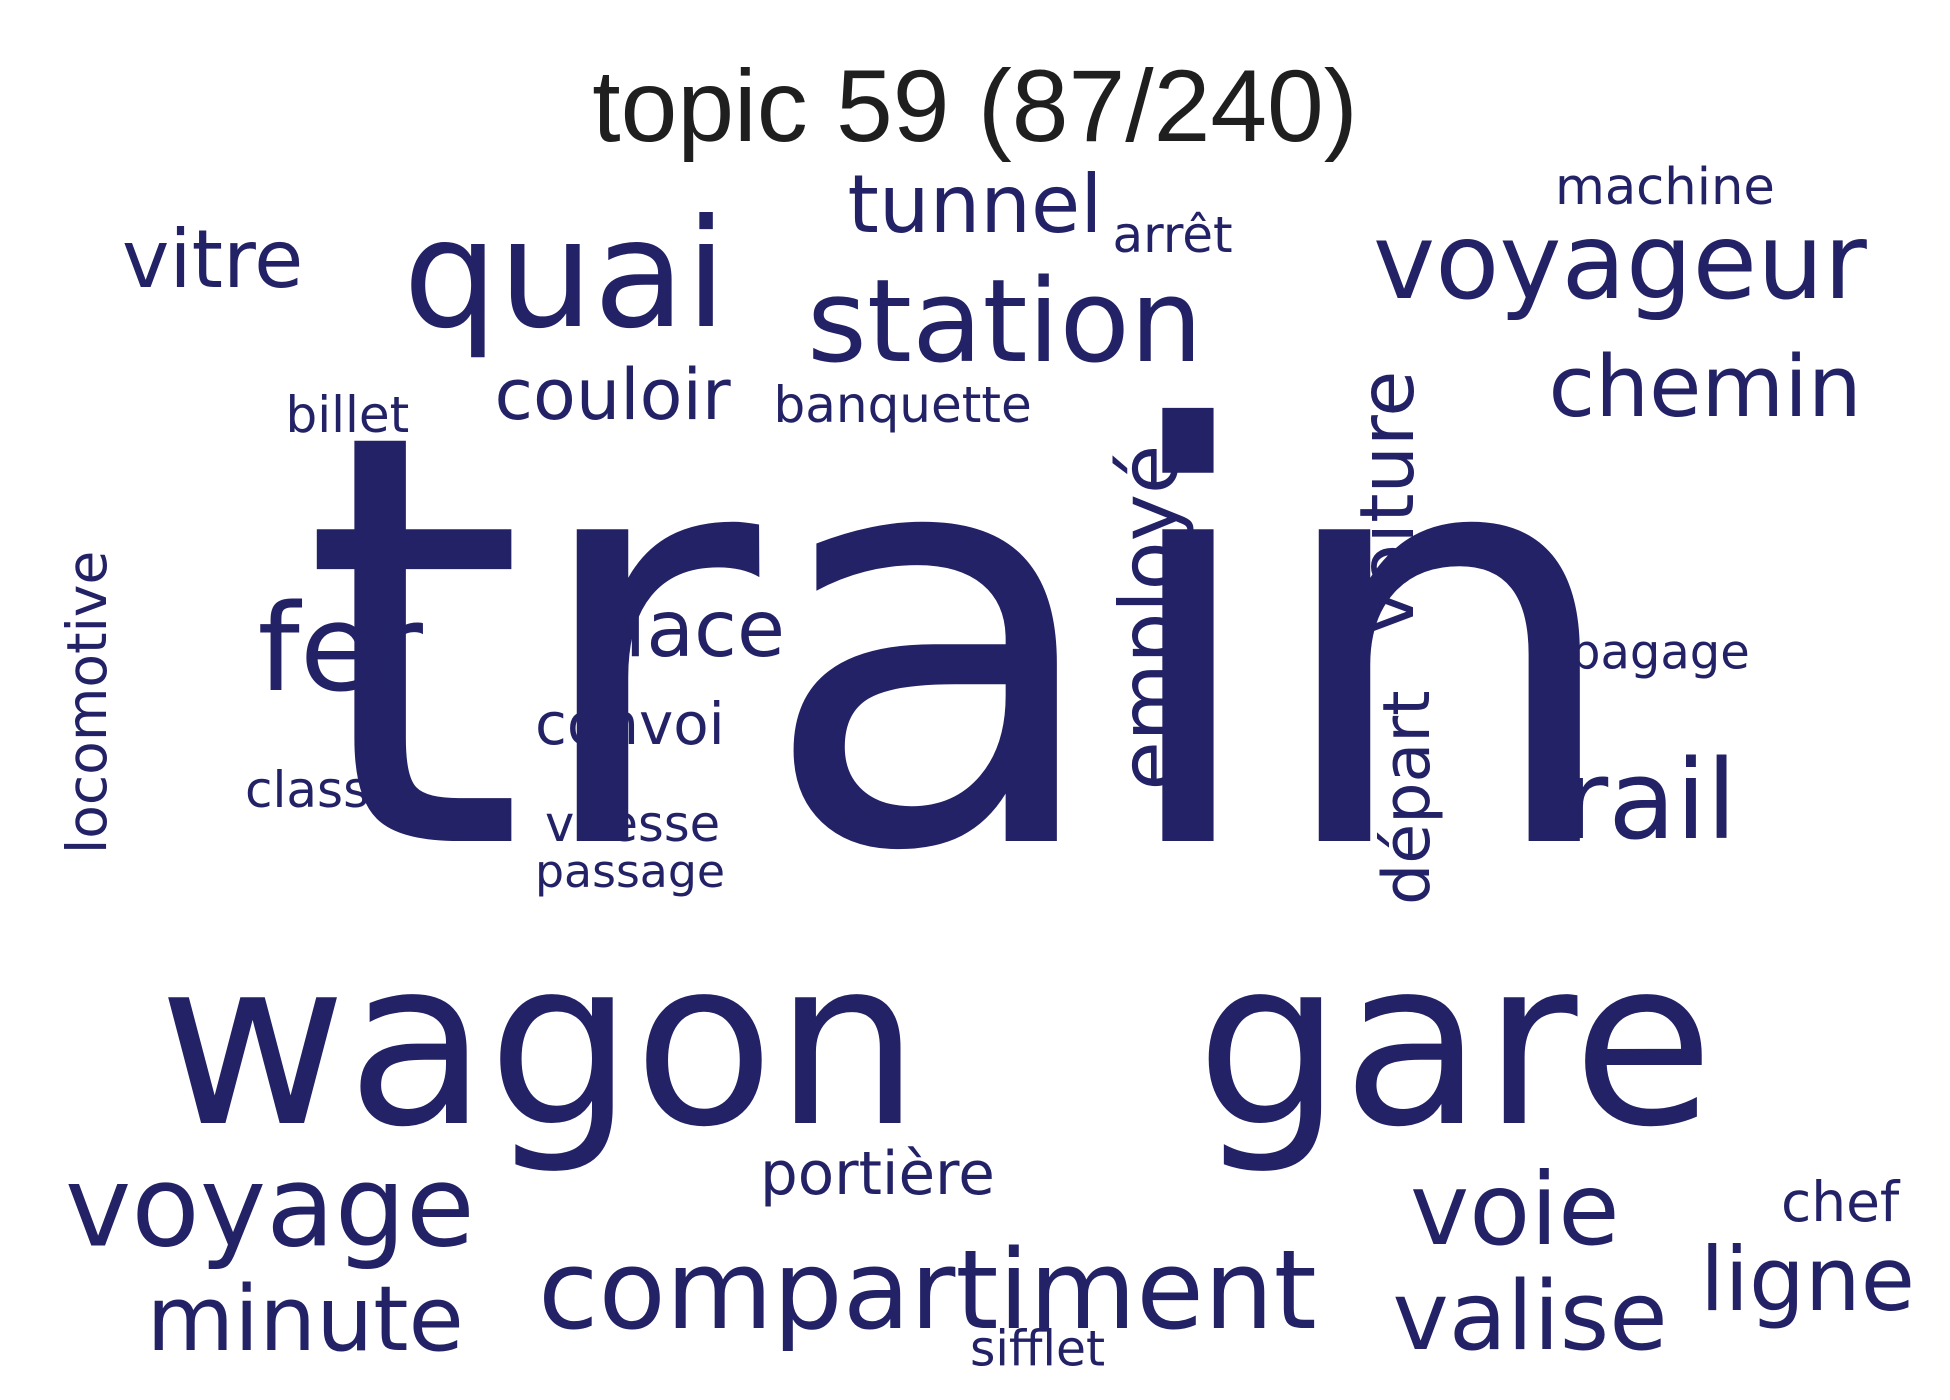  What do you see at coordinates (630, 871) in the screenshot?
I see `word-passage: passage` at bounding box center [630, 871].